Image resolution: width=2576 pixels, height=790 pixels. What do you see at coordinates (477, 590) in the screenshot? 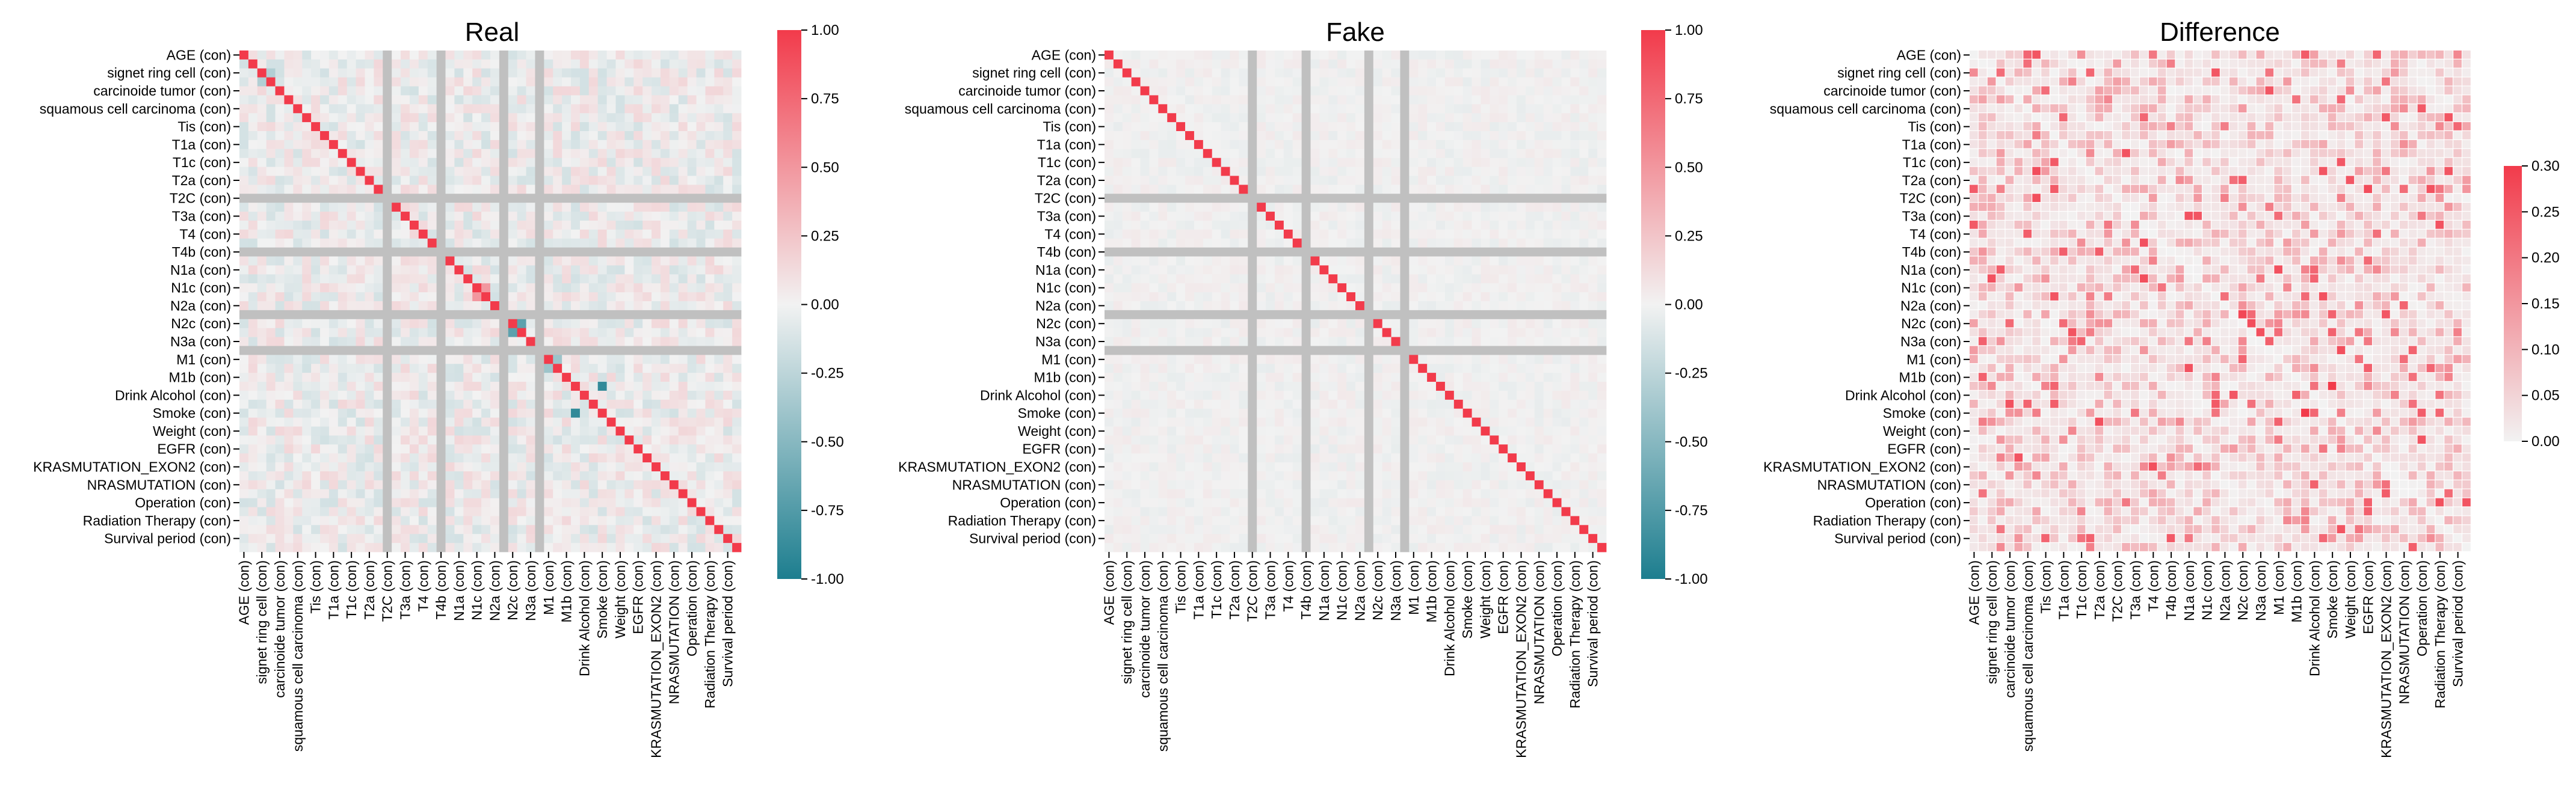
I see `x-tick-label: N1c (con)` at bounding box center [477, 590].